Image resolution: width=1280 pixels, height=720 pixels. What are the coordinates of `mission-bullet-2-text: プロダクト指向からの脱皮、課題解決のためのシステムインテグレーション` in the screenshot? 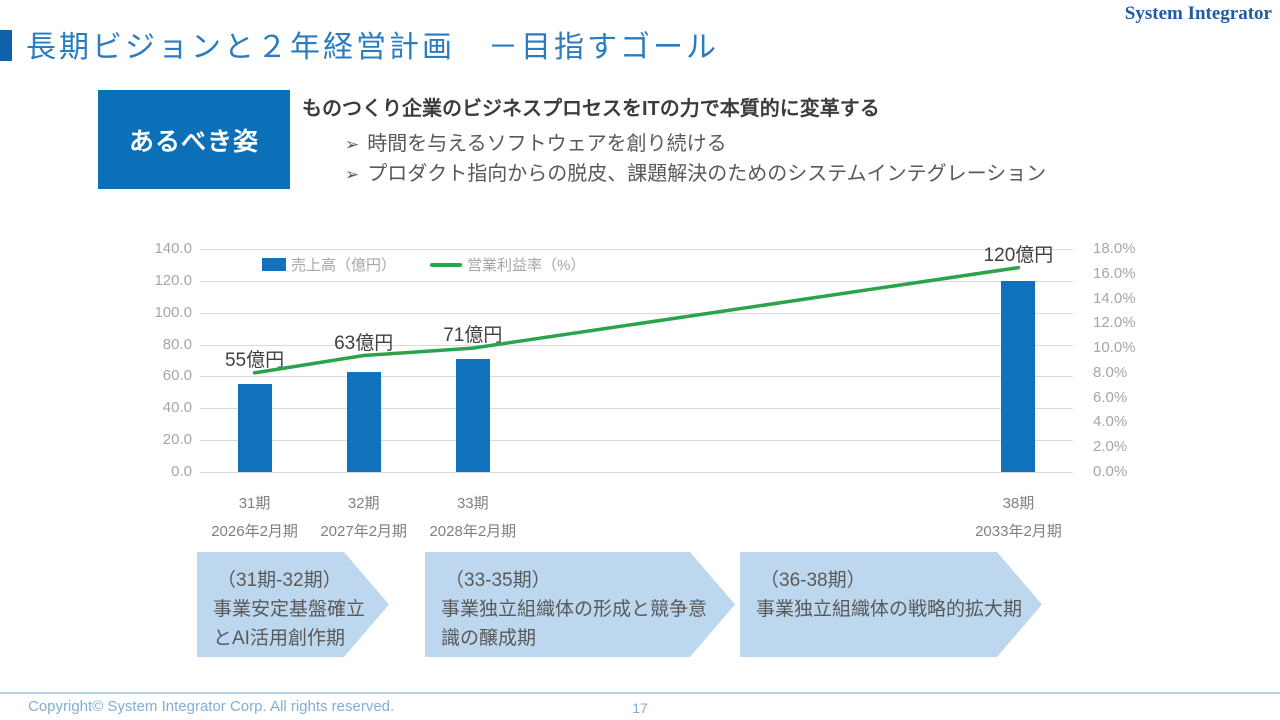 It's located at (707, 174).